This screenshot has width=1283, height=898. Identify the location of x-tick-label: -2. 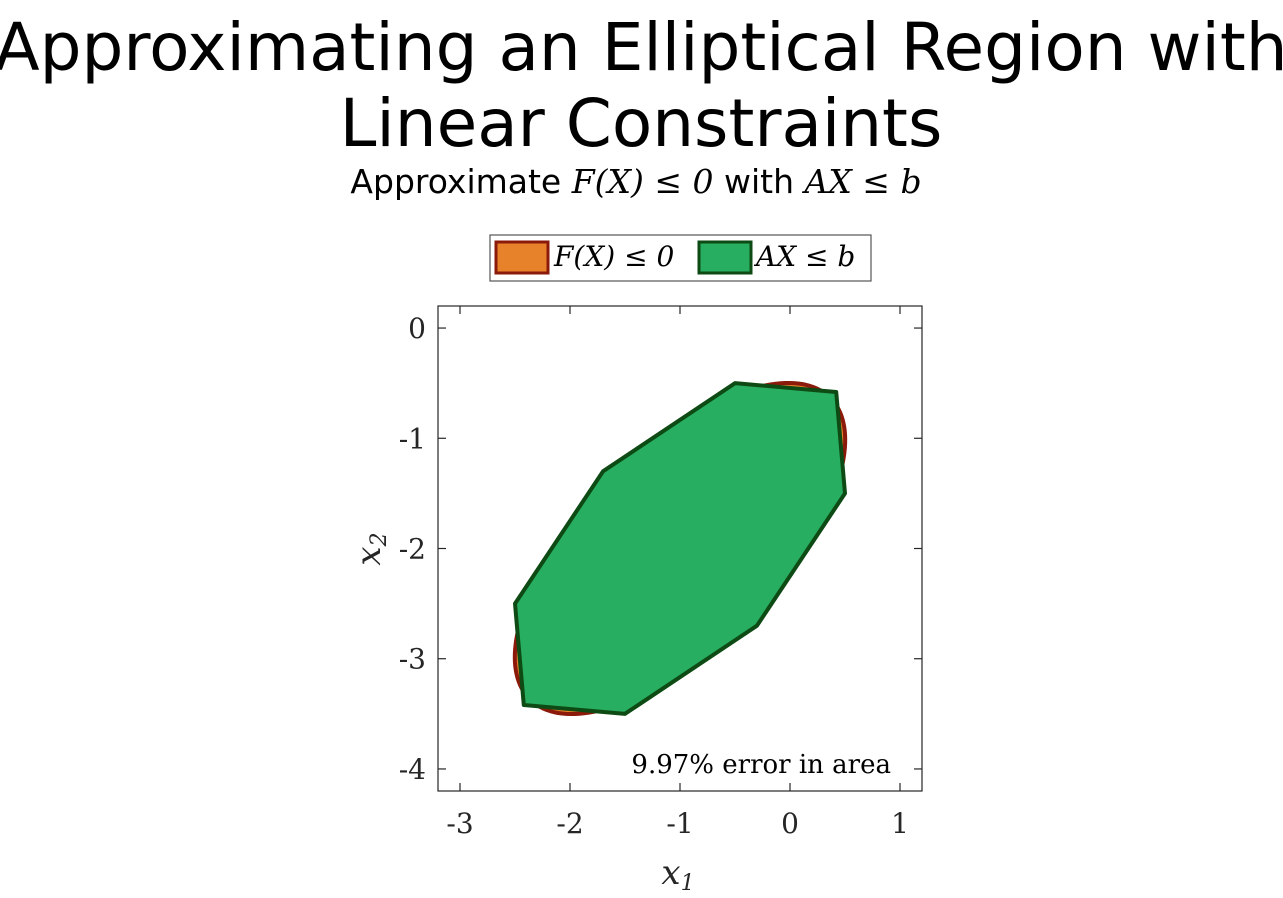
(569, 823).